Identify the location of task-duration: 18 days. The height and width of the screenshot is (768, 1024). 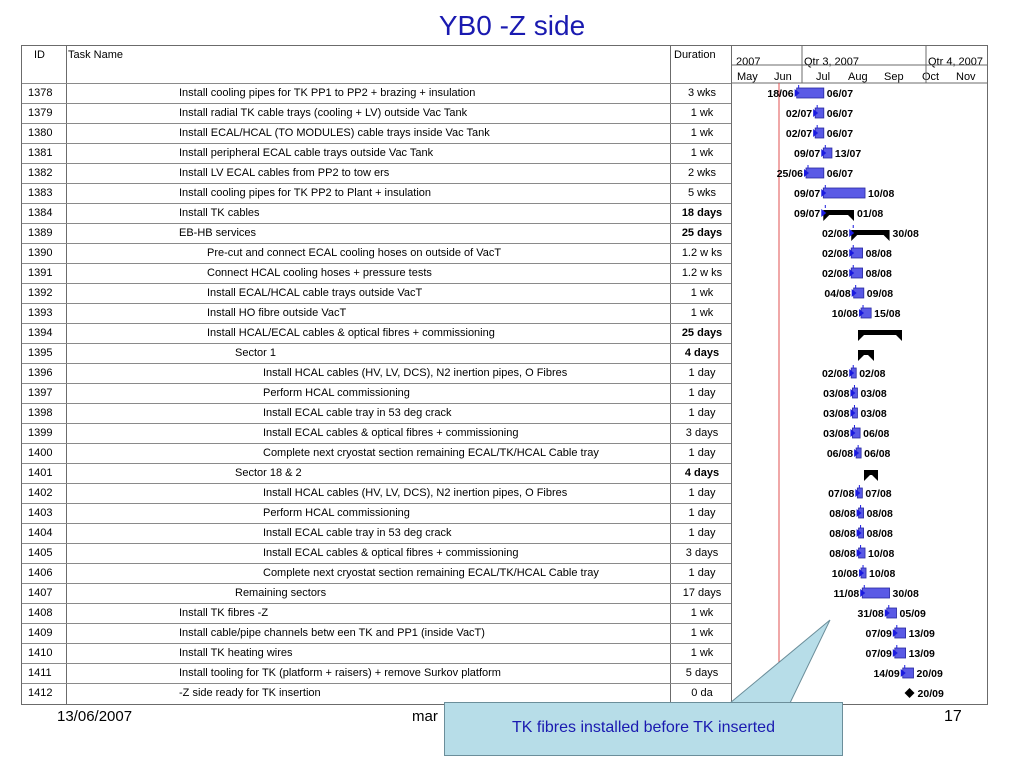
(702, 213).